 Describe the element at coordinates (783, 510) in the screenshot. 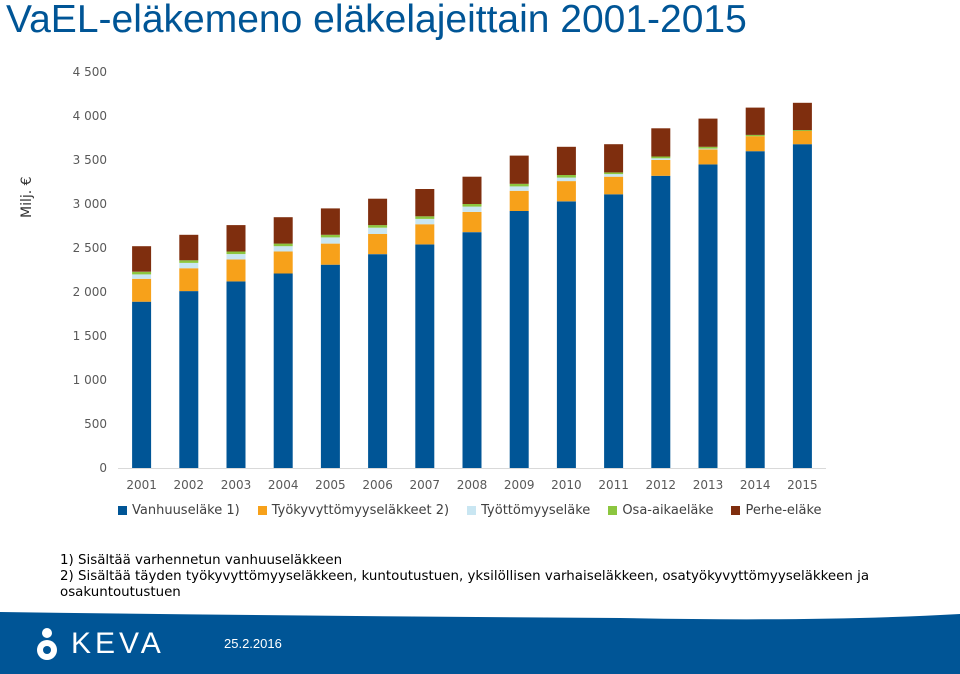

I see `legend-label: Perhe-eläke` at that location.